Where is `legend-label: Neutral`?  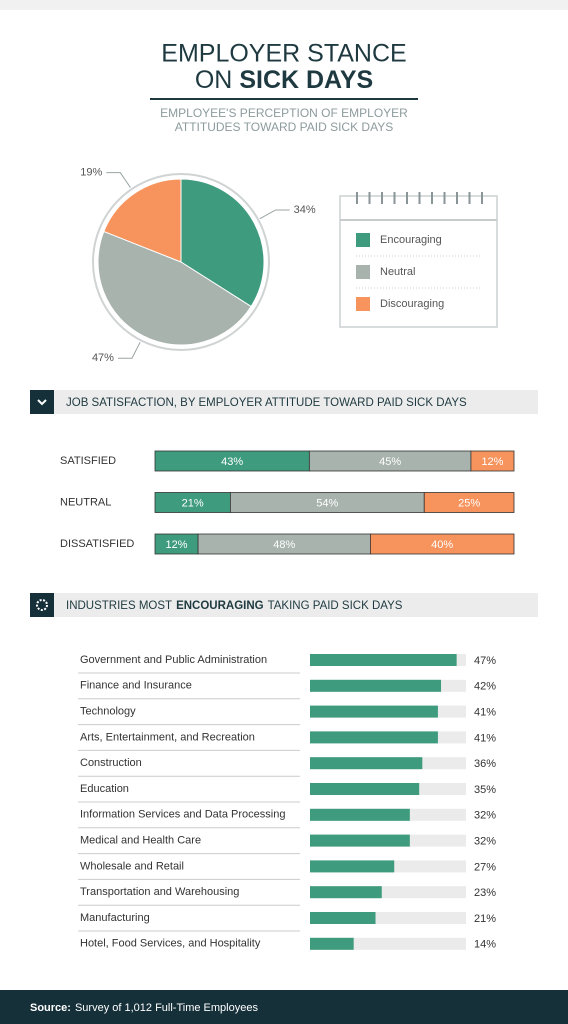 legend-label: Neutral is located at coordinates (397, 272).